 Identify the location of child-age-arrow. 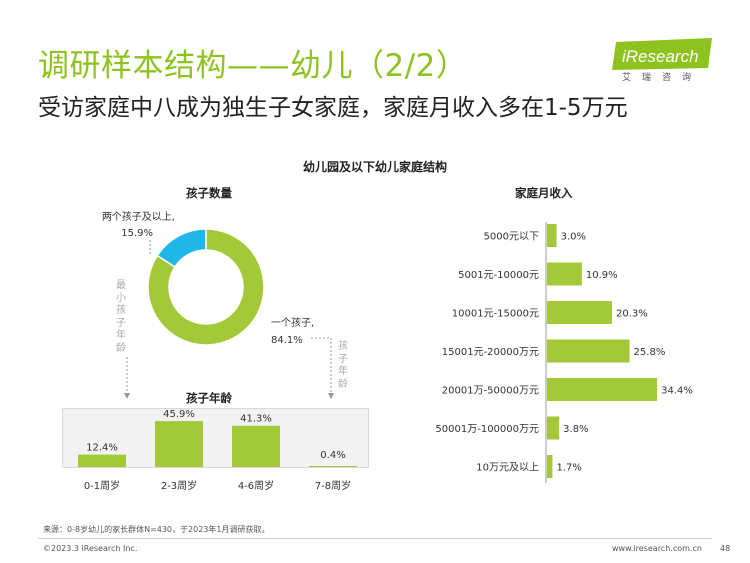
(331, 396).